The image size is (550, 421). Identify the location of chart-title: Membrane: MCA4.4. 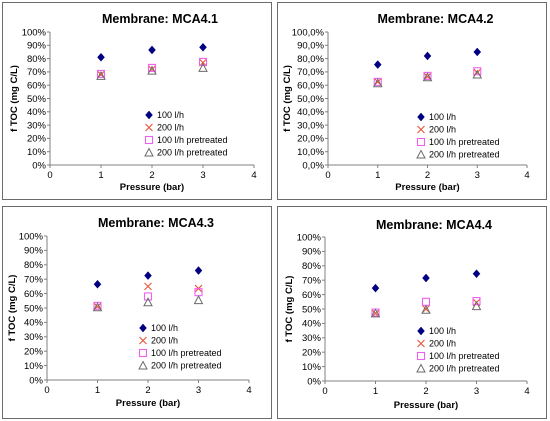
(434, 225).